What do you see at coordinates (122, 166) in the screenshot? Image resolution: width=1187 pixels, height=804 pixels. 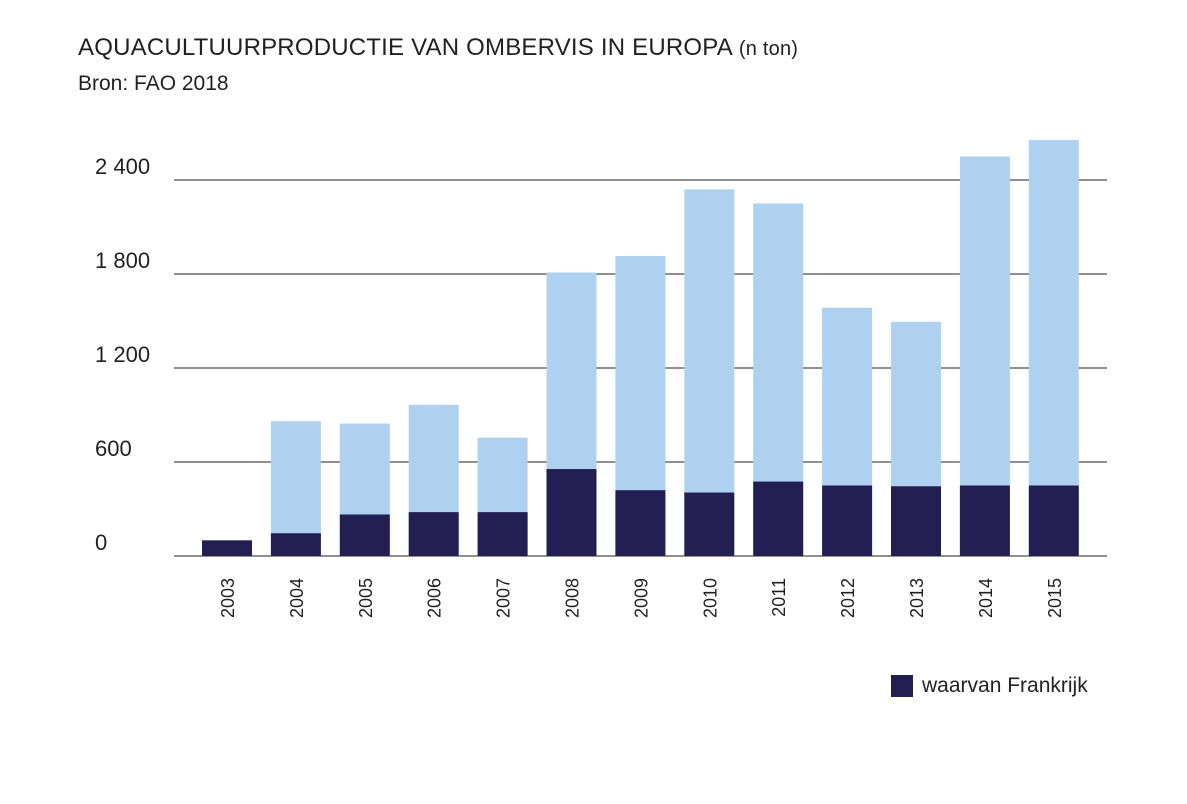 I see `y-tick-label: 2 400` at bounding box center [122, 166].